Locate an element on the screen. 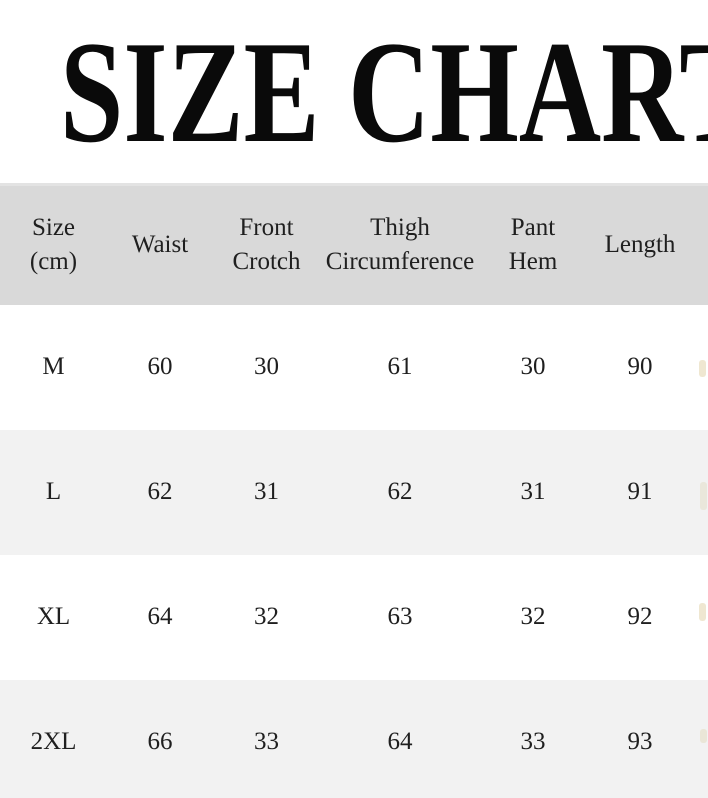 The image size is (708, 798). header-line: Pant is located at coordinates (533, 228).